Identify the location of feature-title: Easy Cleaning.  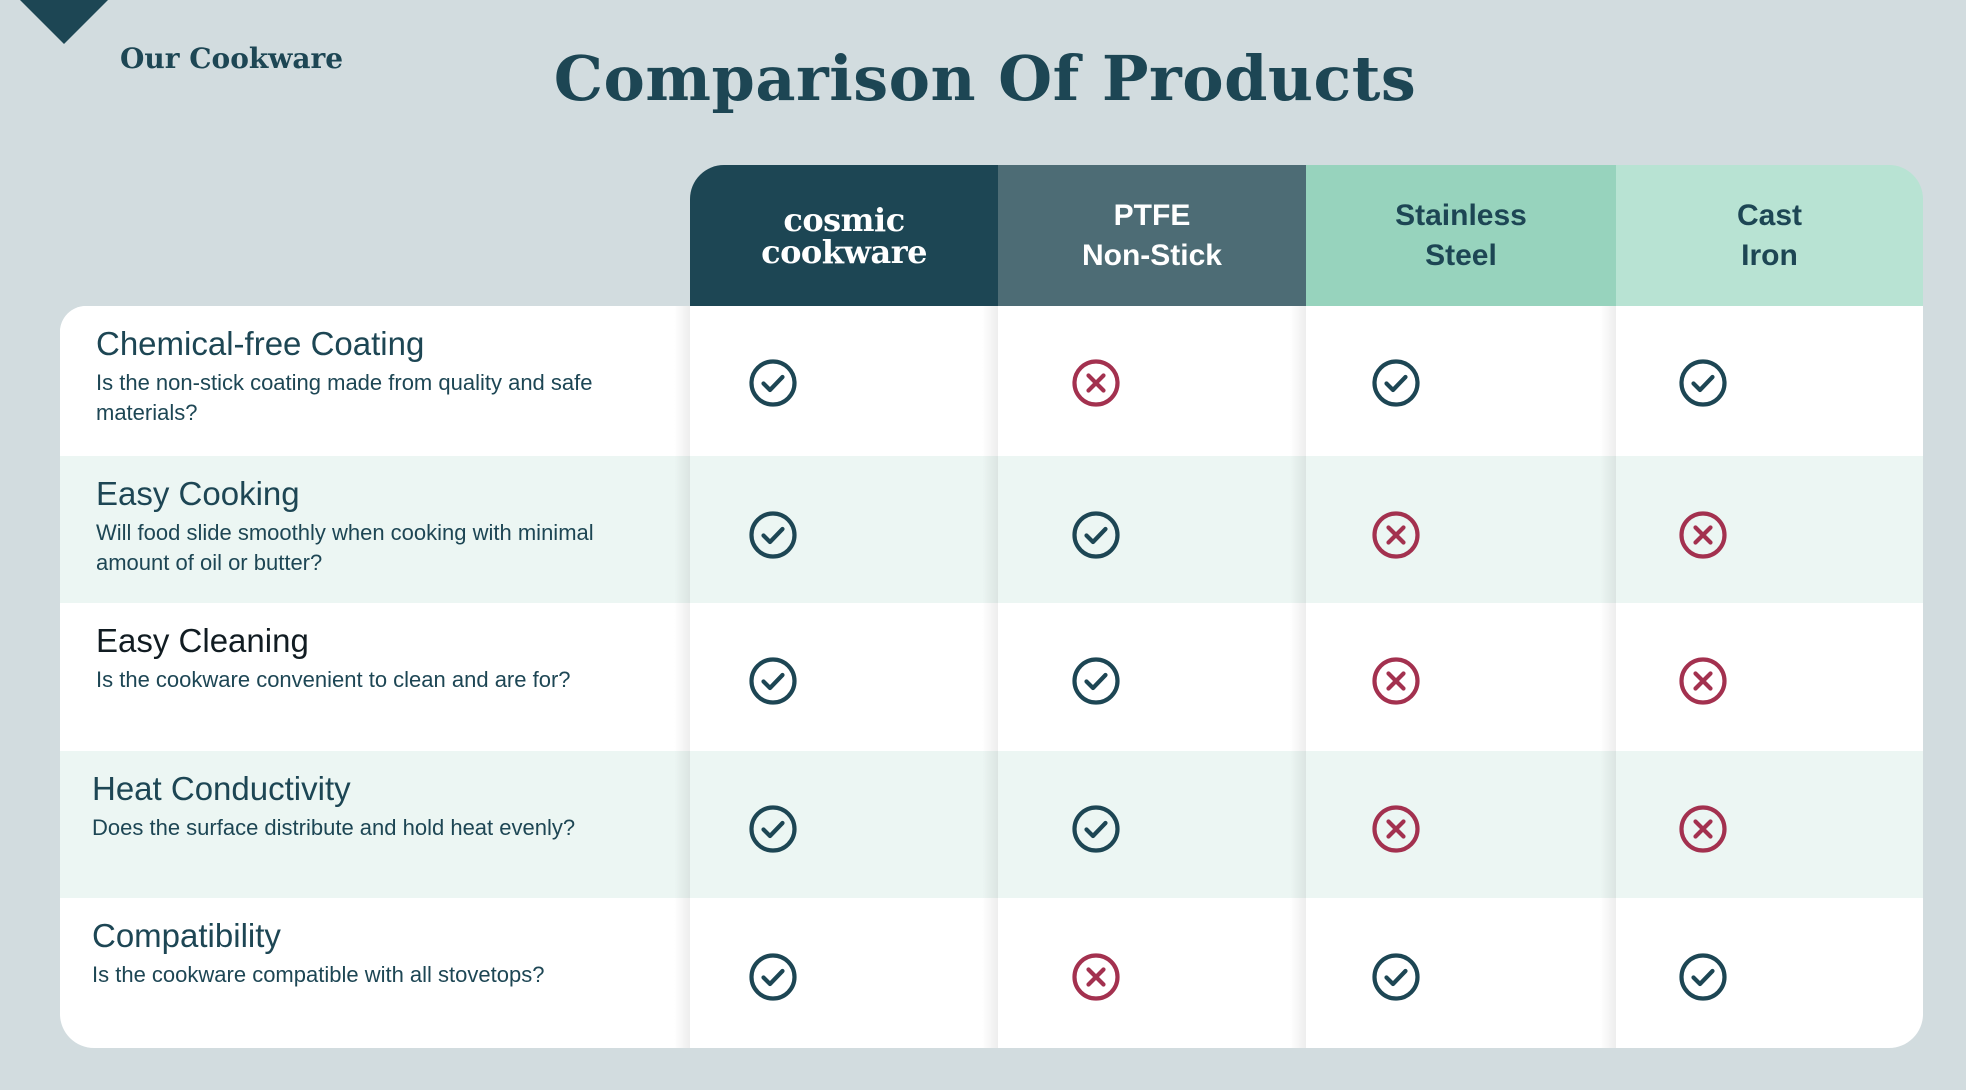
(202, 640).